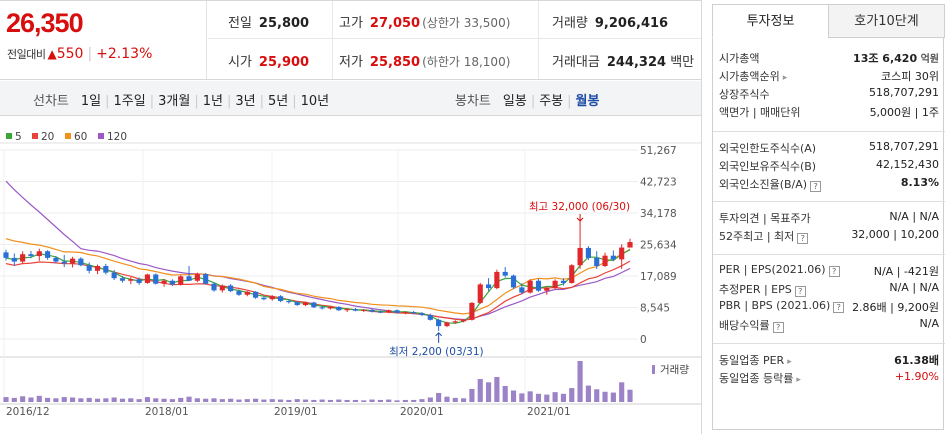  I want to click on line-period-4: 3년, so click(245, 101).